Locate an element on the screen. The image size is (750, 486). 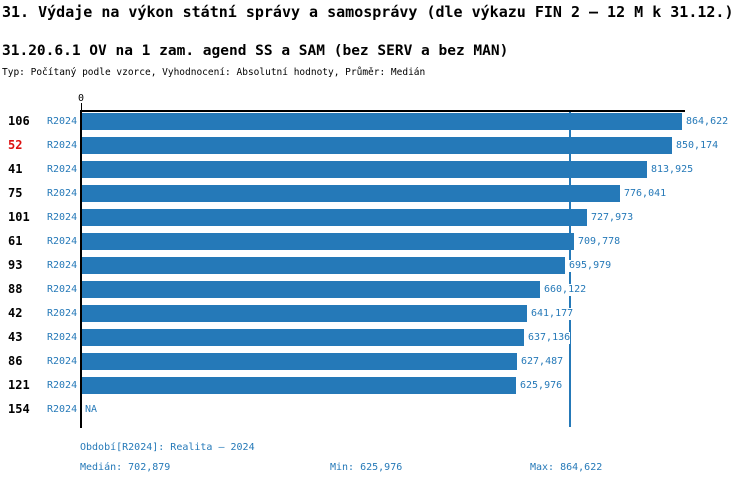
y-axis-line is located at coordinates (81, 269).